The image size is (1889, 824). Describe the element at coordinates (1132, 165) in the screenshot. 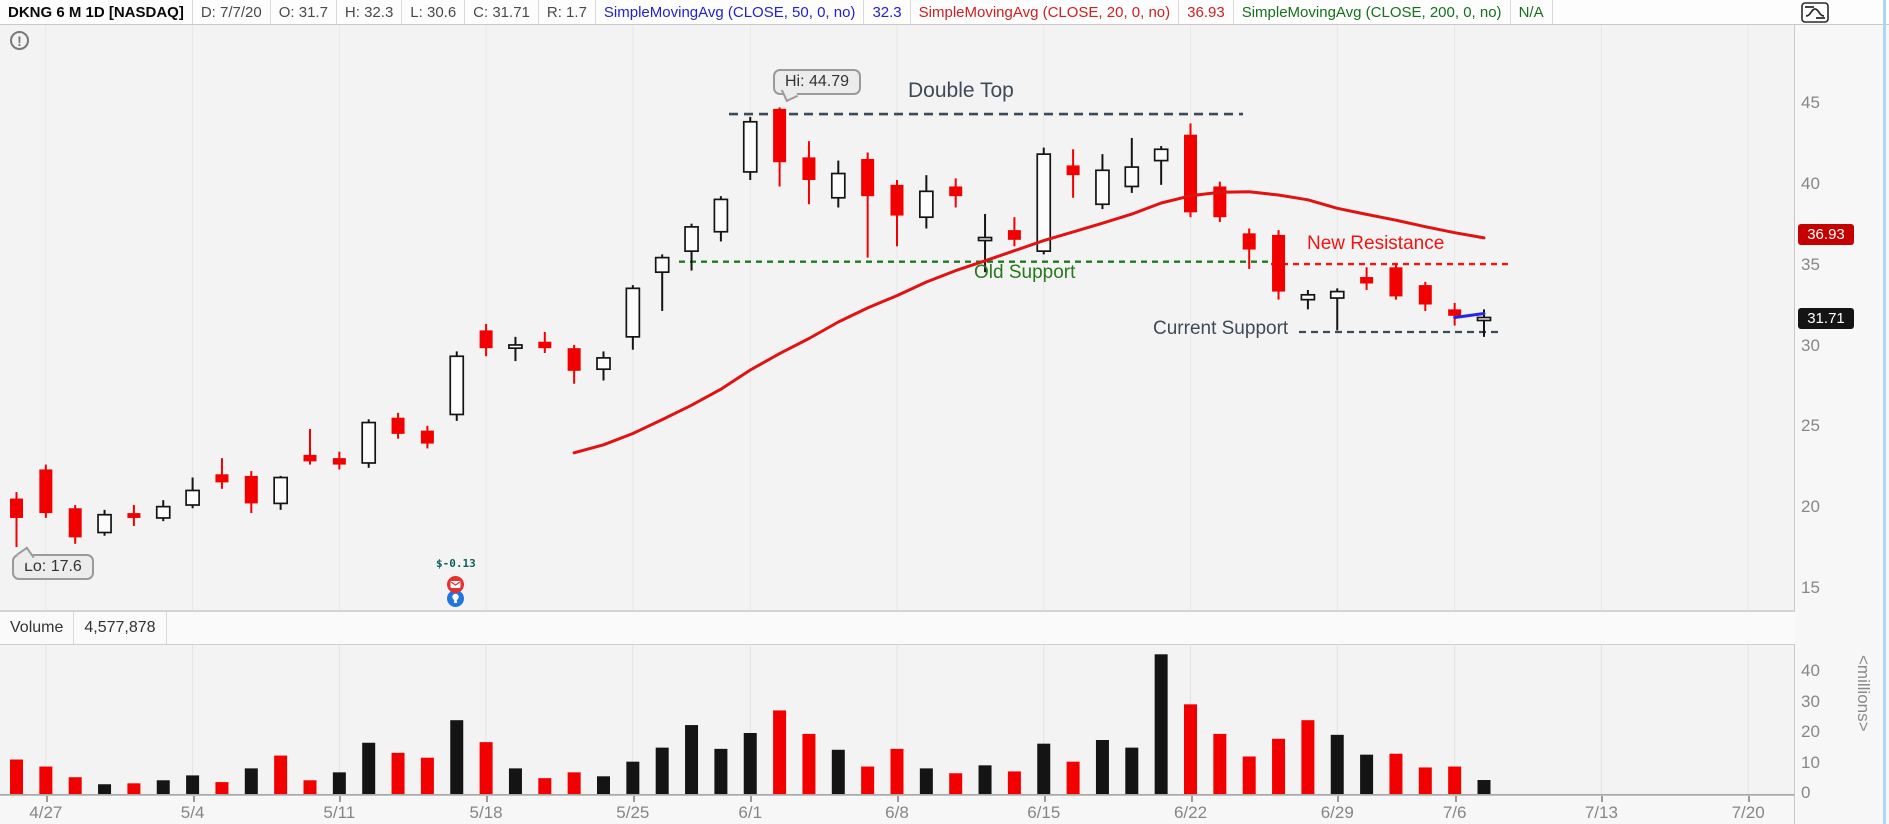

I see `candle-6/18` at that location.